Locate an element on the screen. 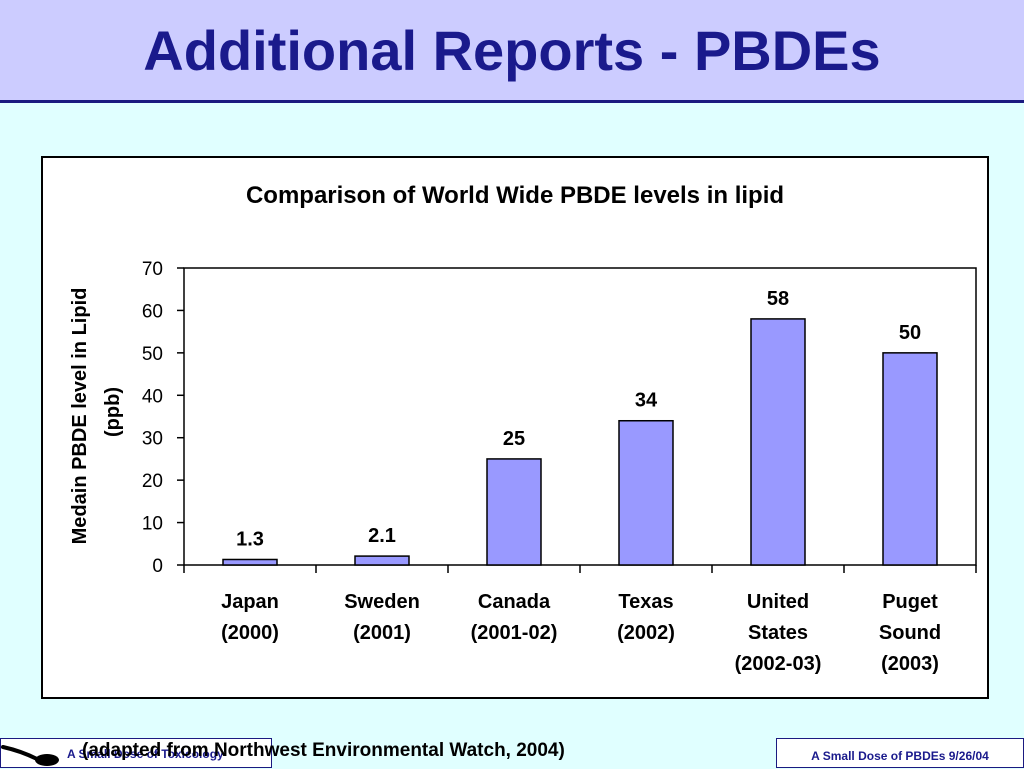 Image resolution: width=1024 pixels, height=769 pixels. y-tick-label: 60 is located at coordinates (152, 311).